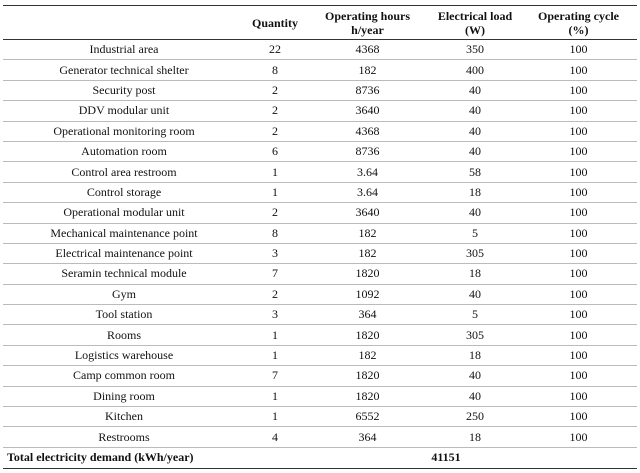 The image size is (640, 473). What do you see at coordinates (320, 355) in the screenshot?
I see `table-row: Logistics warehouse 1 182 18 100` at bounding box center [320, 355].